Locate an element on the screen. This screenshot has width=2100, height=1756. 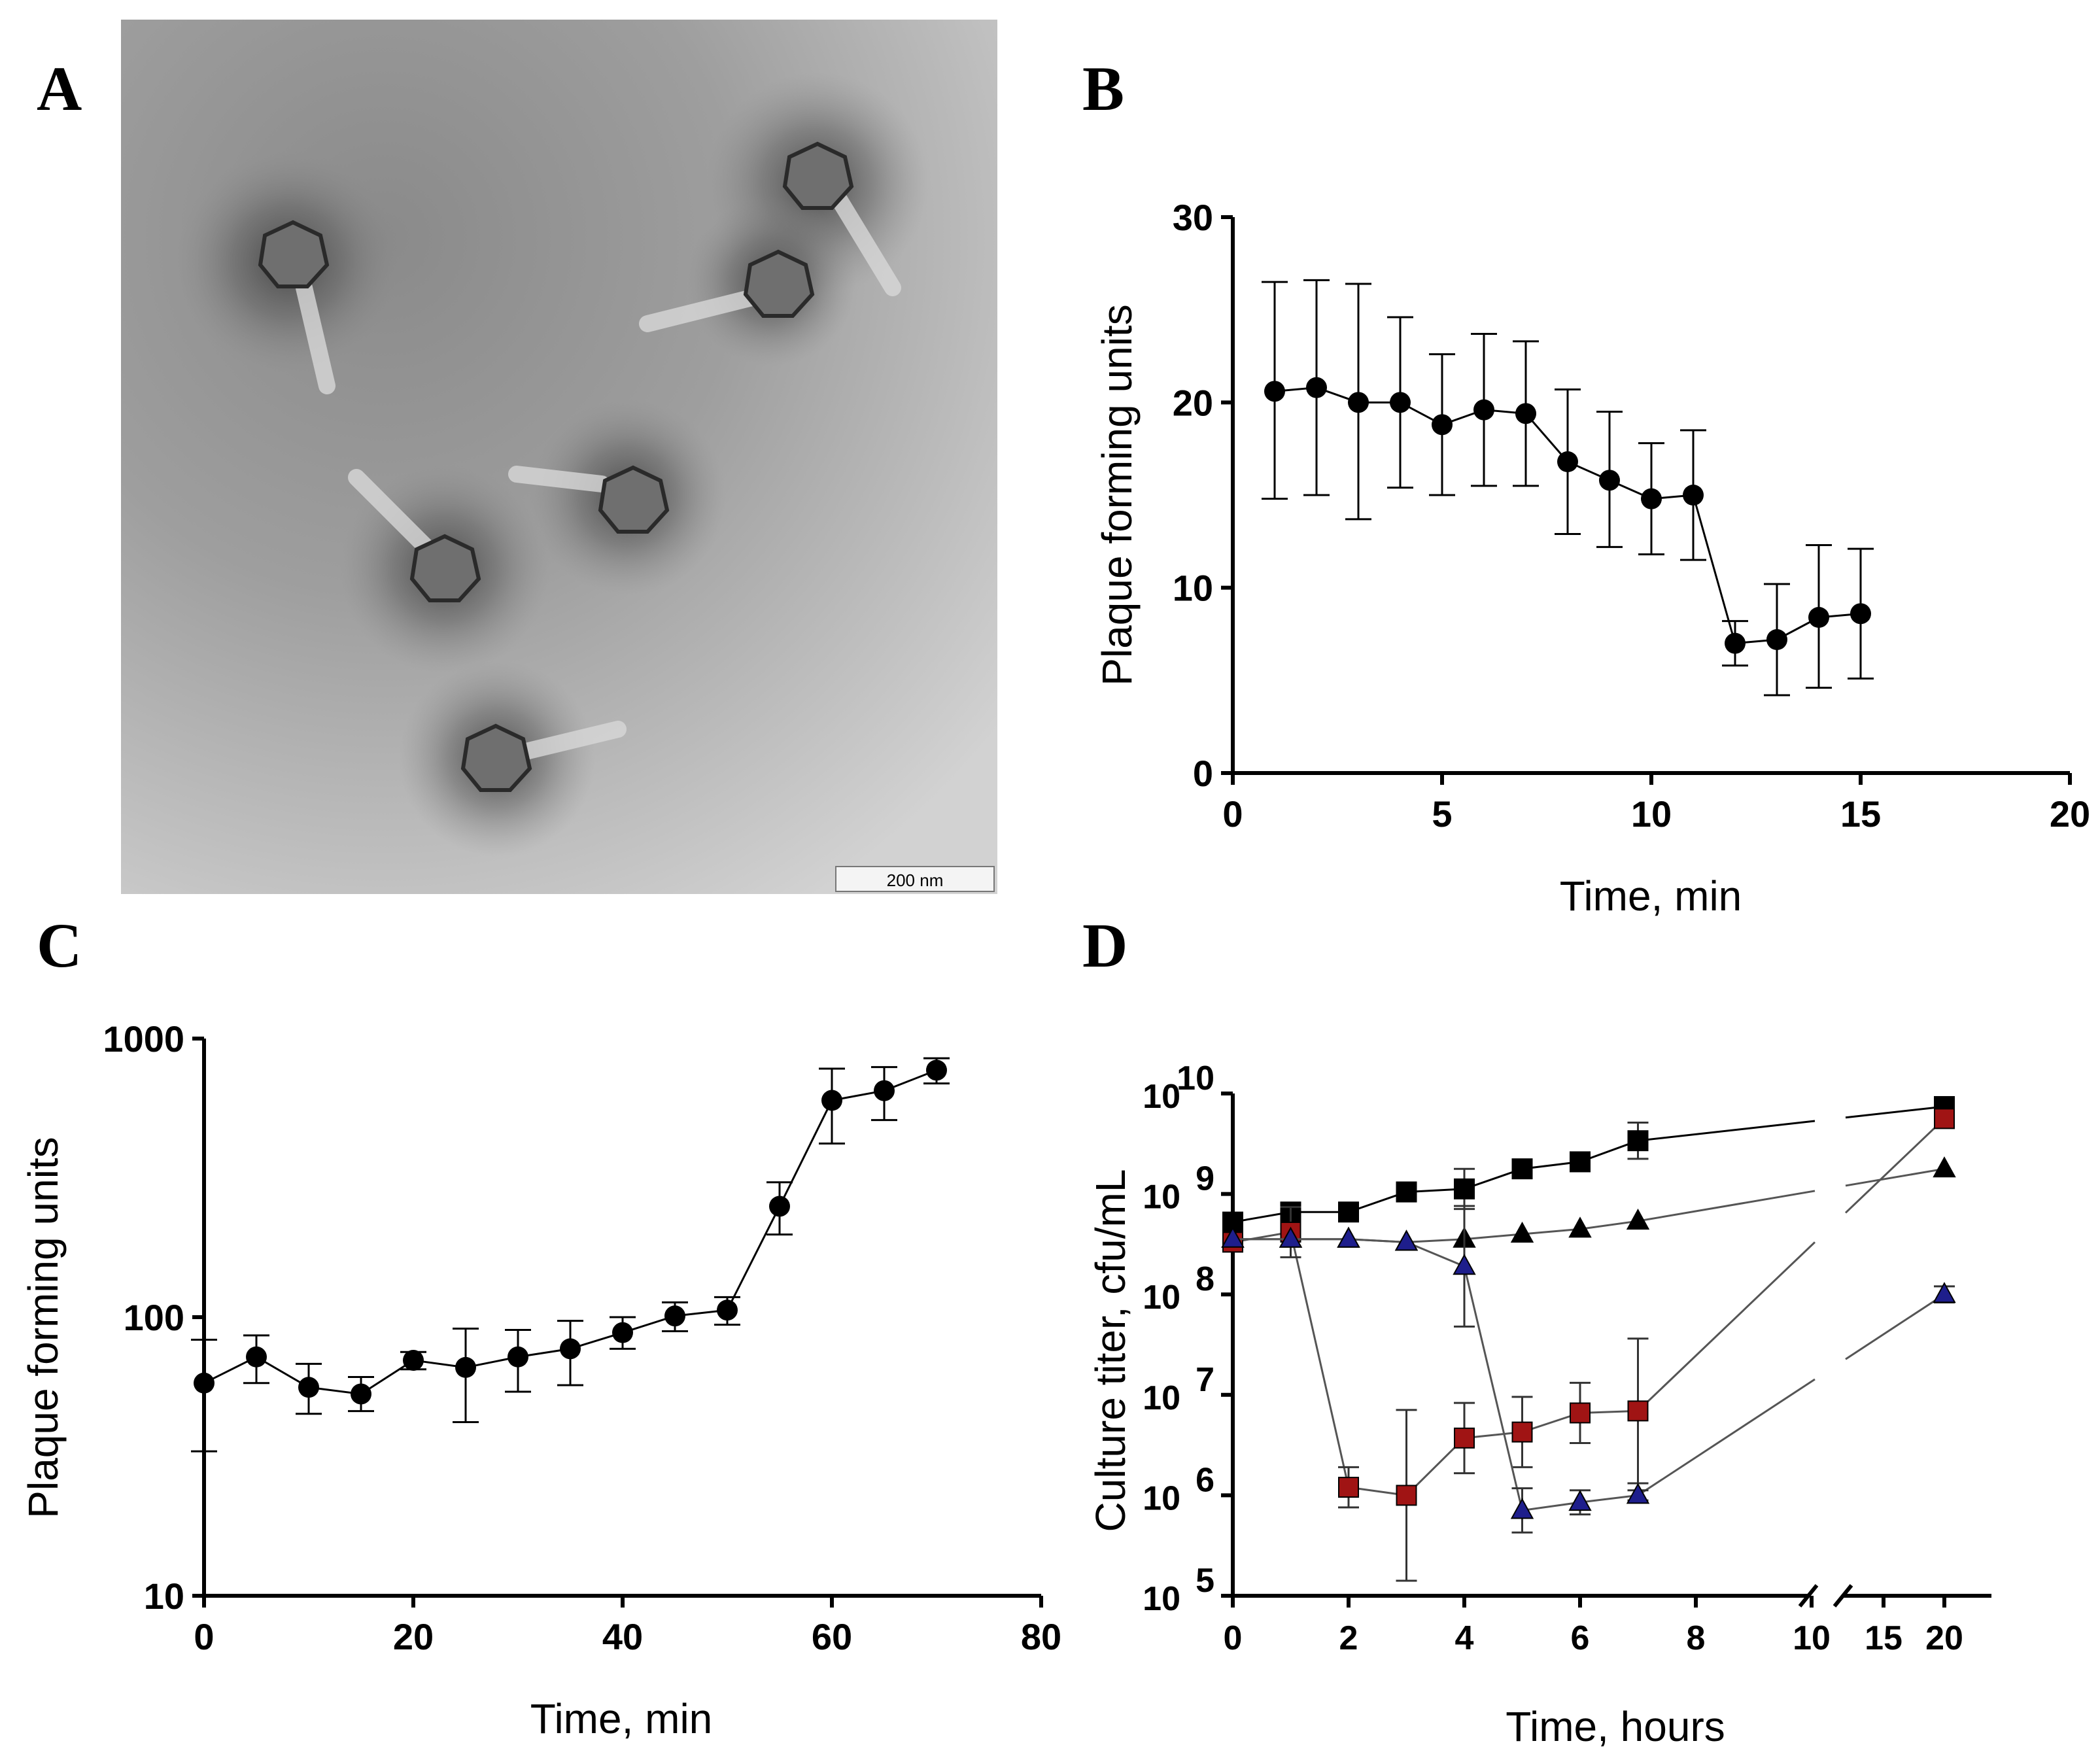
scale-bar-label: 200 nm is located at coordinates (915, 880).